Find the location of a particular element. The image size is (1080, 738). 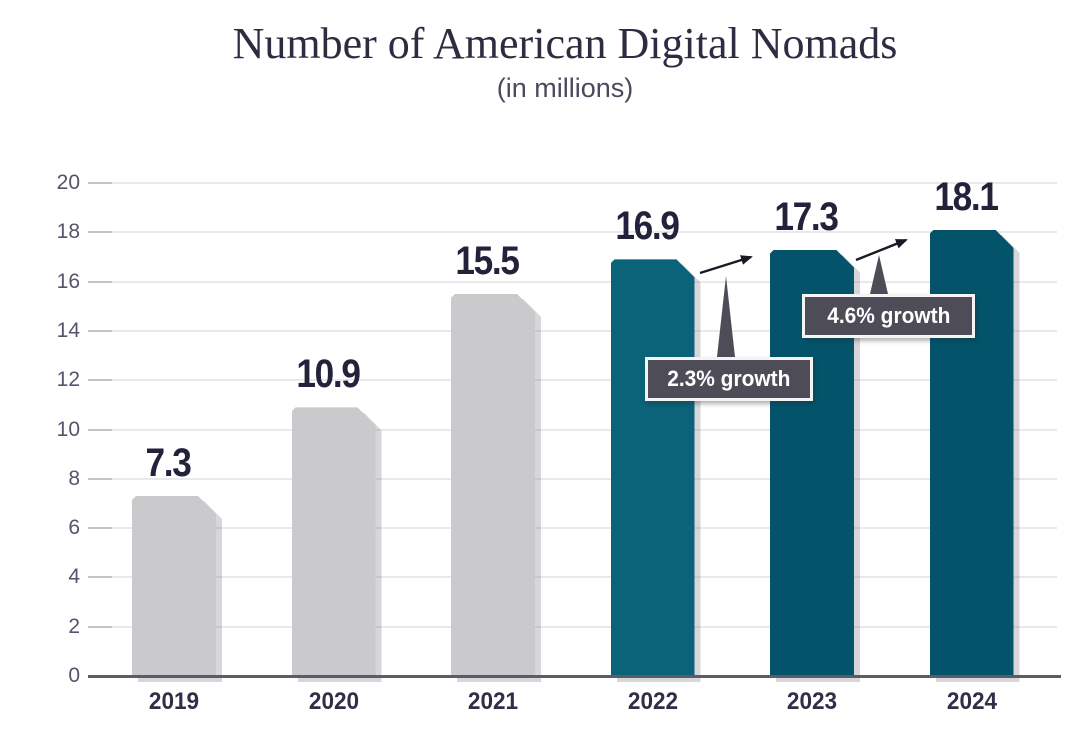

growth-callout: 4.6% growth is located at coordinates (888, 316).